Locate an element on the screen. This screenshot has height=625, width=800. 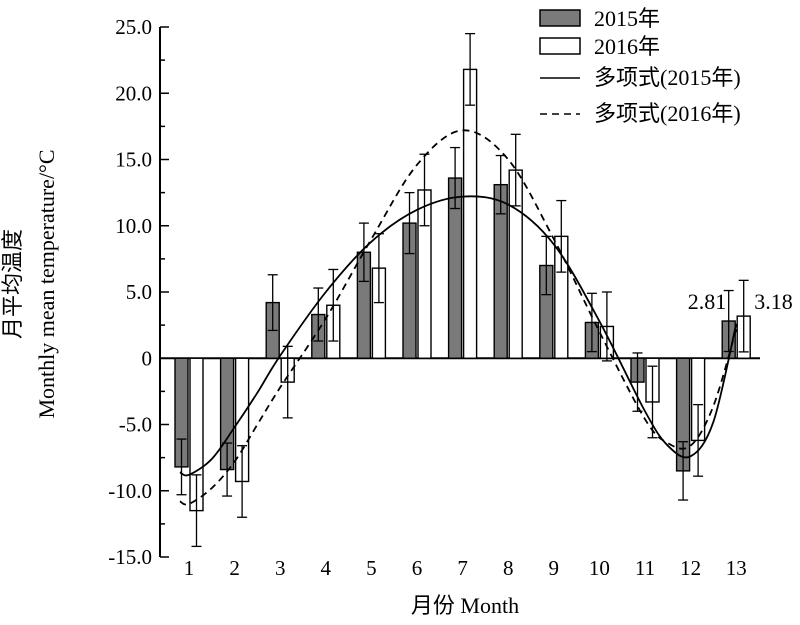
y-tick-label: -5.0 is located at coordinates (135, 425).